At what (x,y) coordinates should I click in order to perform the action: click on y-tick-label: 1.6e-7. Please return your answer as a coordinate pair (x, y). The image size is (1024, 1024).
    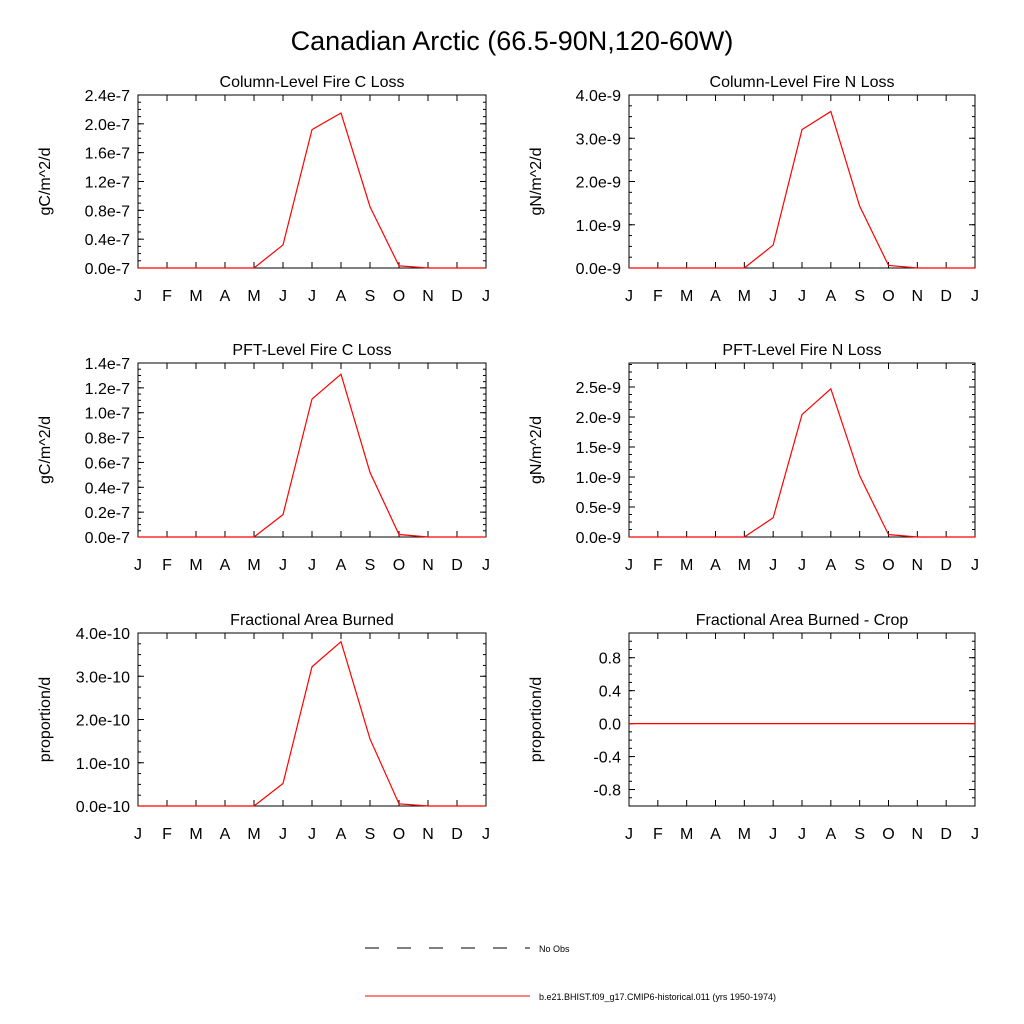
    Looking at the image, I should click on (107, 154).